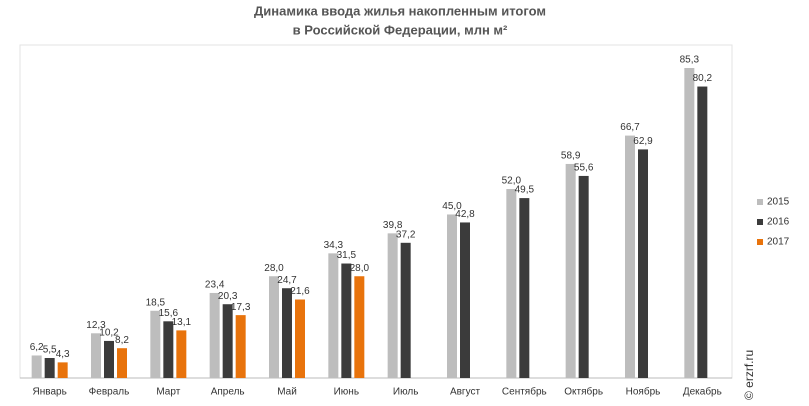 The width and height of the screenshot is (809, 406). I want to click on x-tick-label: Июль, so click(406, 392).